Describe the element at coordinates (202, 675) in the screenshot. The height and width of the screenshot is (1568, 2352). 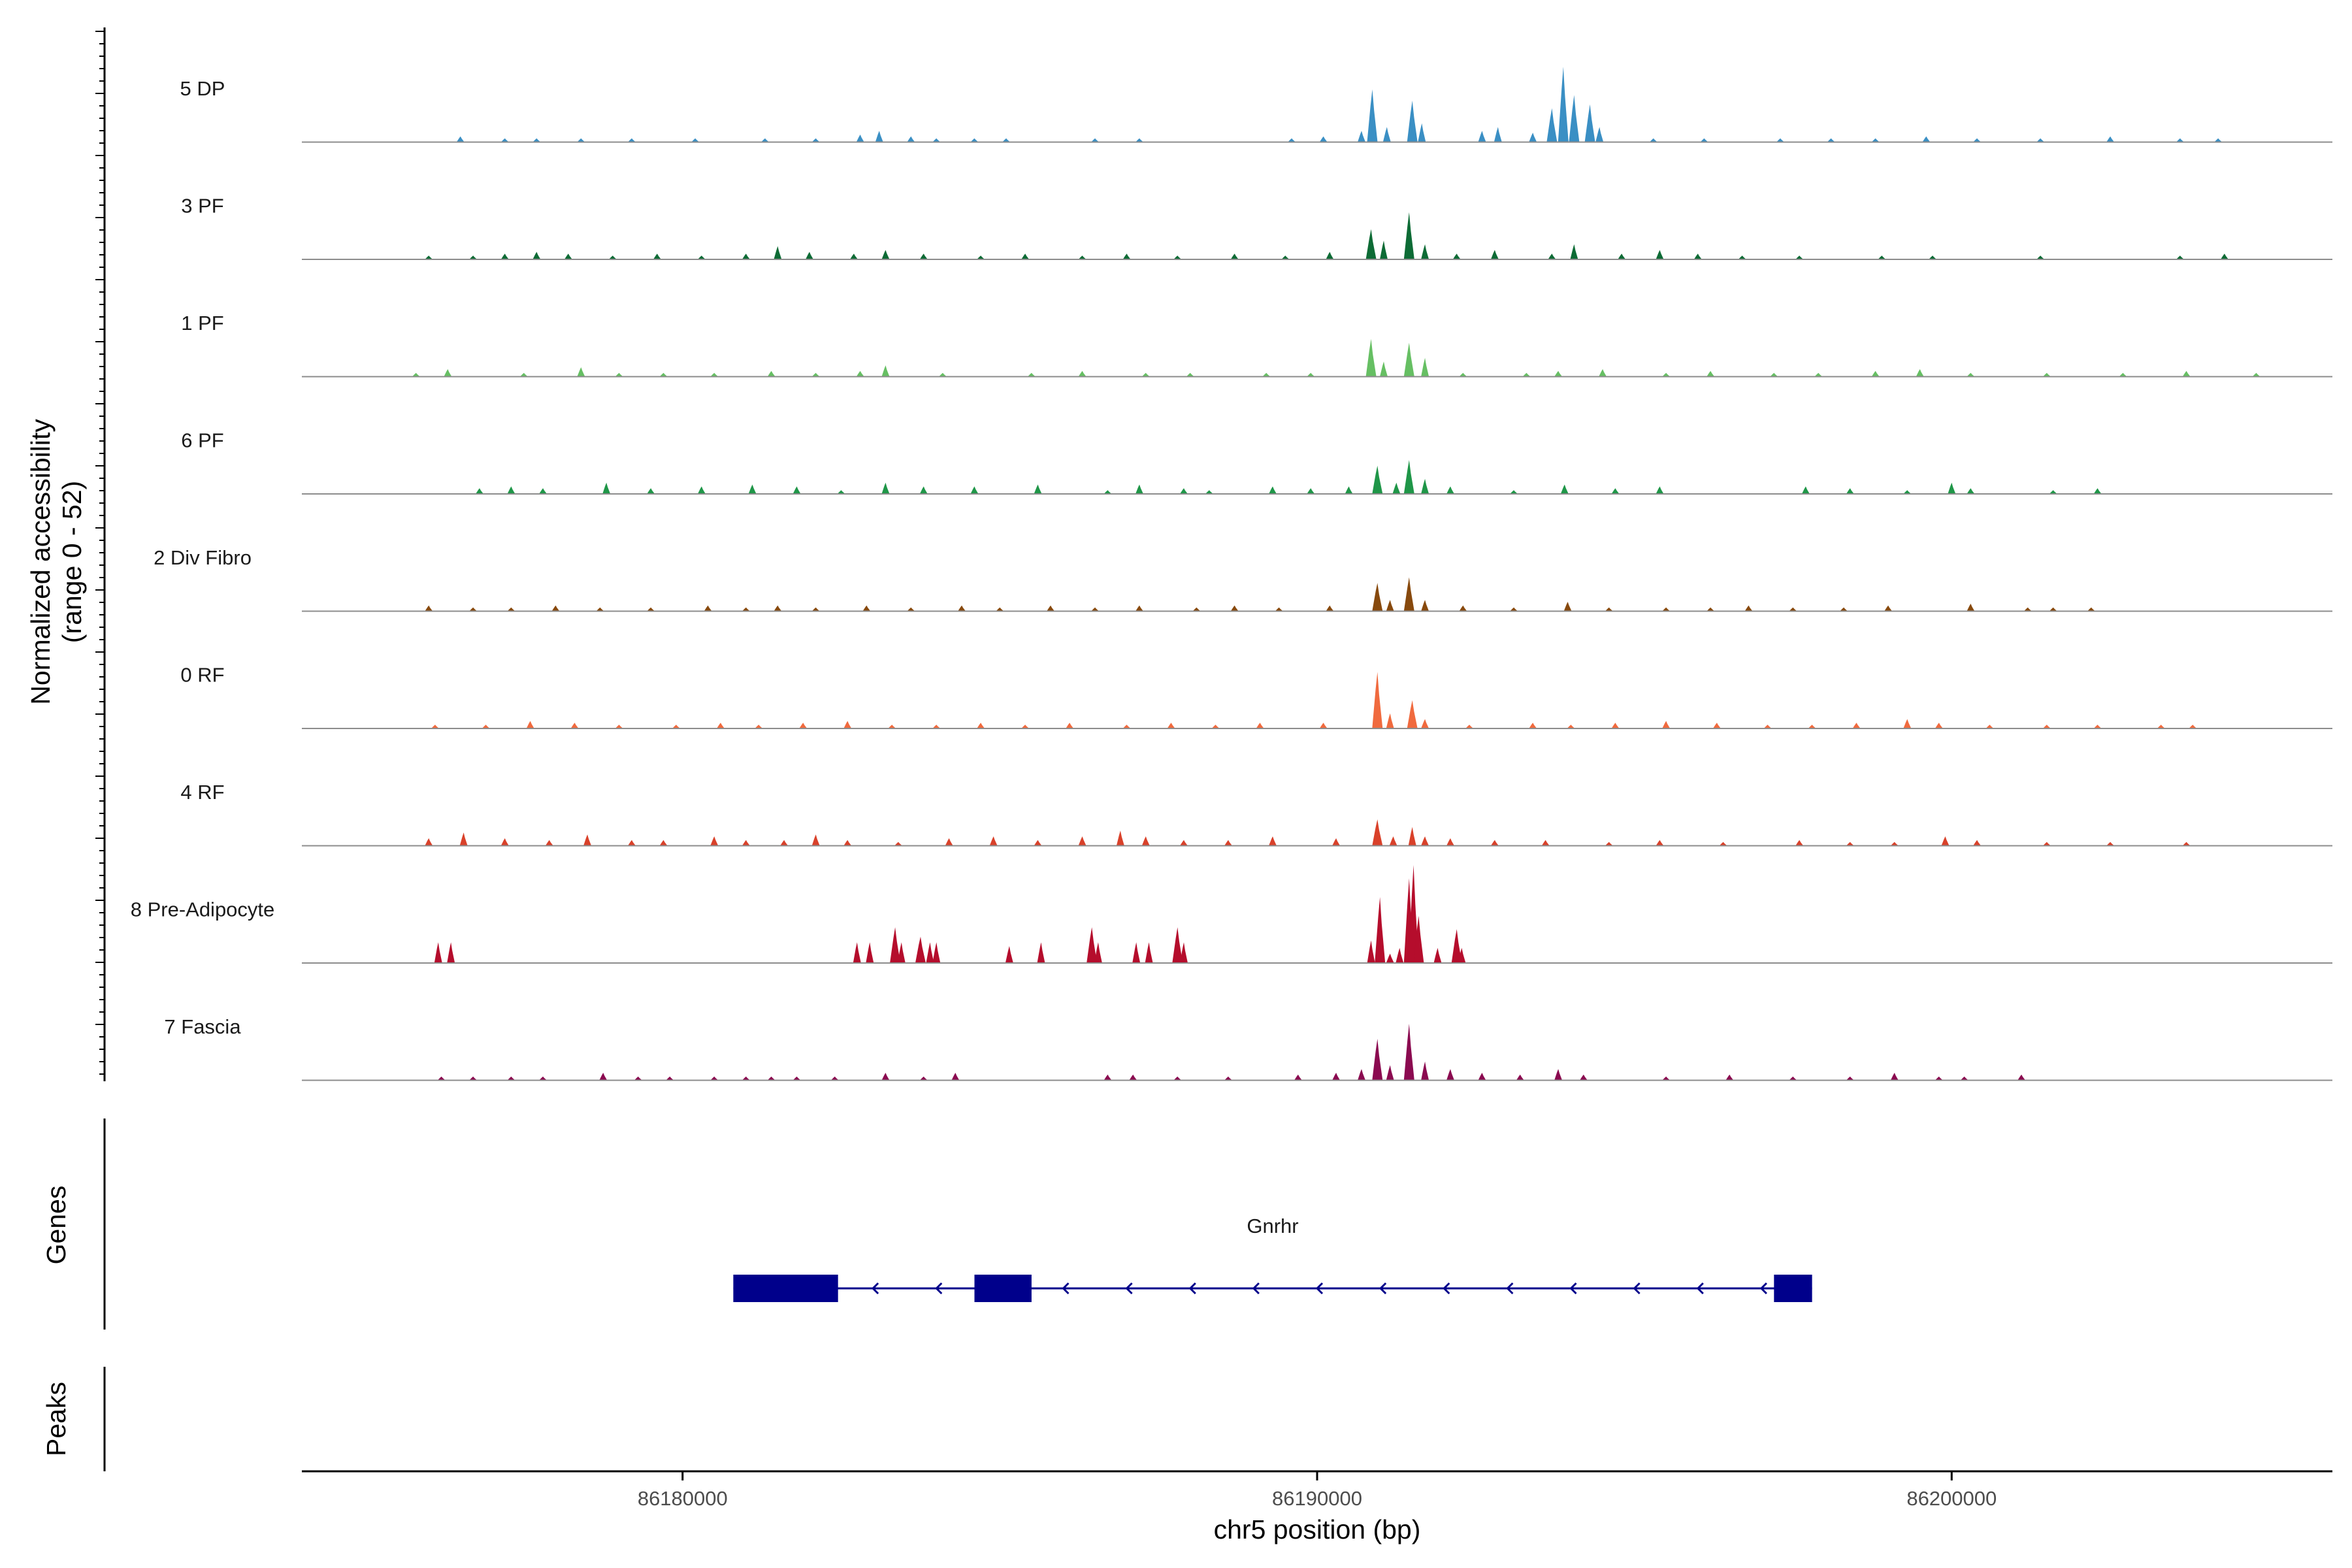
I see `track-label: 0 RF` at that location.